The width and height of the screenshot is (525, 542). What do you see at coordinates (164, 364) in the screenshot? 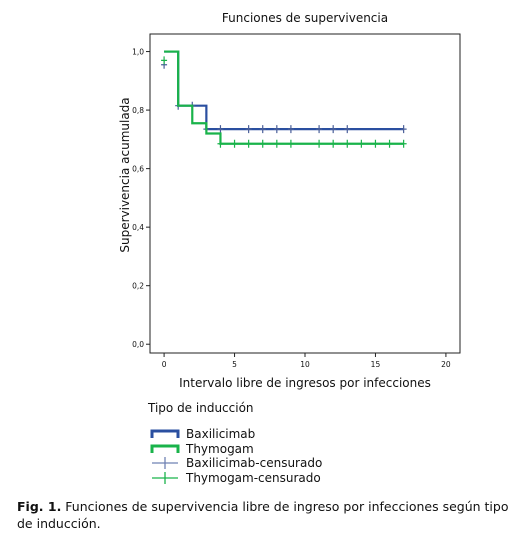
I see `x-tick-label: 0` at bounding box center [164, 364].